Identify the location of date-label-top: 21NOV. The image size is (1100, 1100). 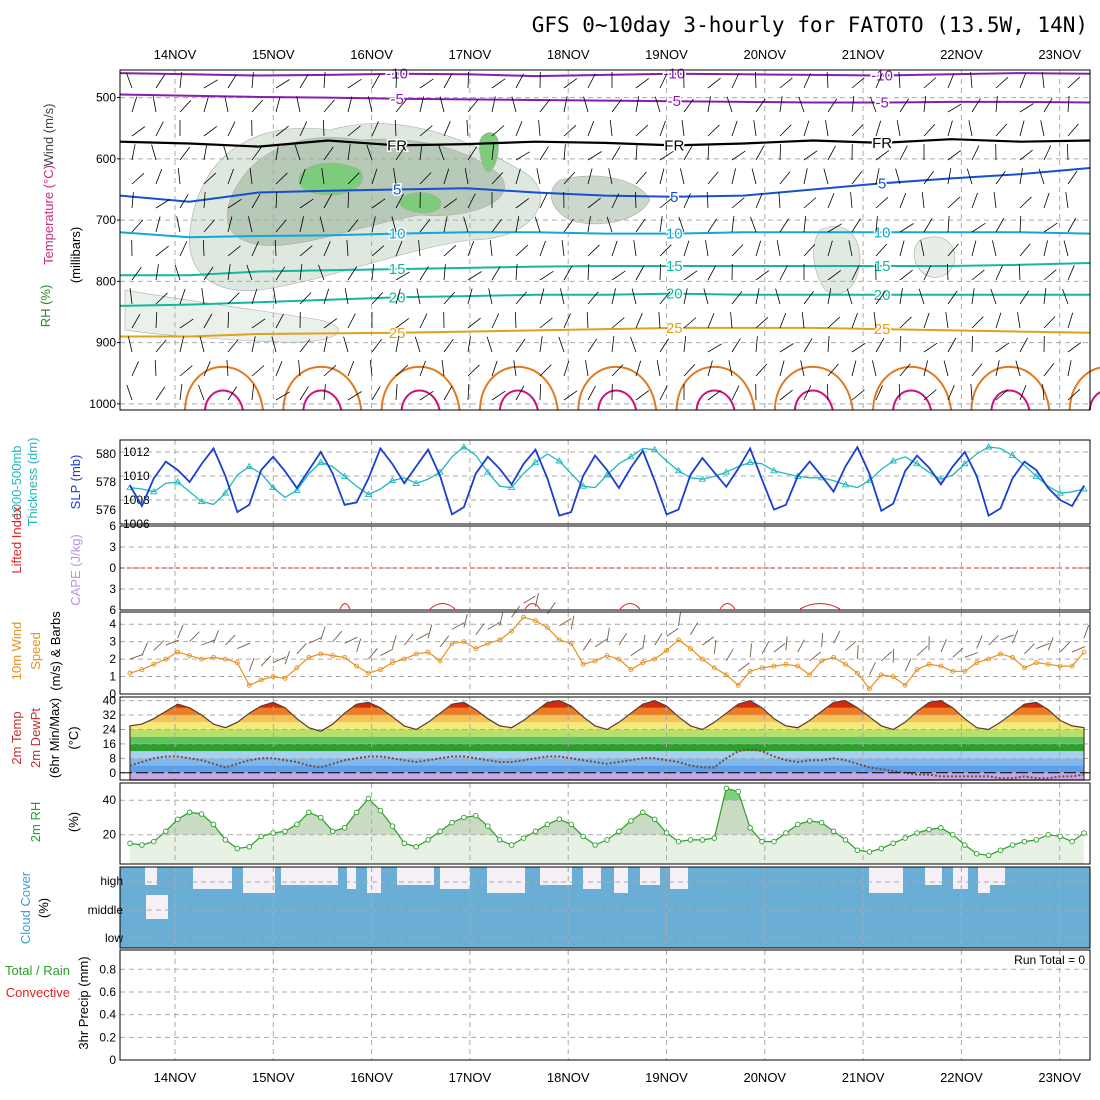
(863, 54).